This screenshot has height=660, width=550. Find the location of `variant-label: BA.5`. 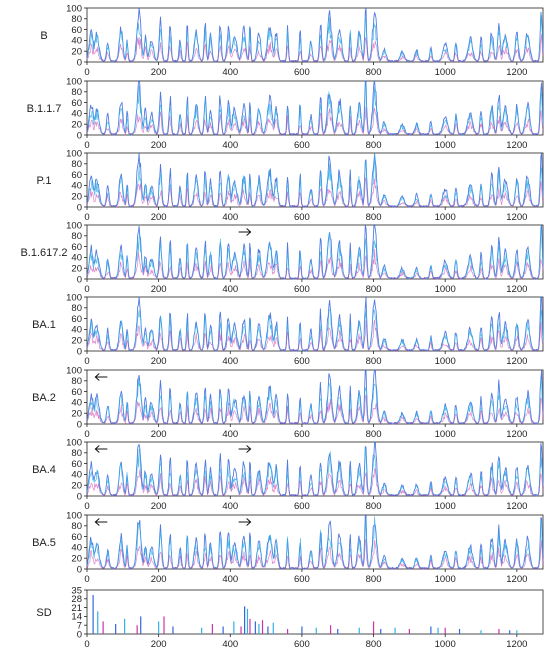

variant-label: BA.5 is located at coordinates (44, 543).